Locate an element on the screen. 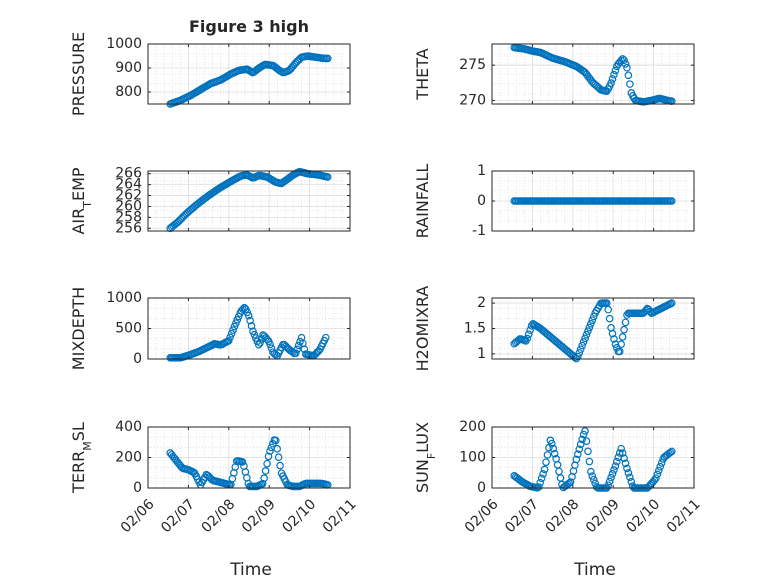  y-axis-label-main: PRESSURE is located at coordinates (78, 74).